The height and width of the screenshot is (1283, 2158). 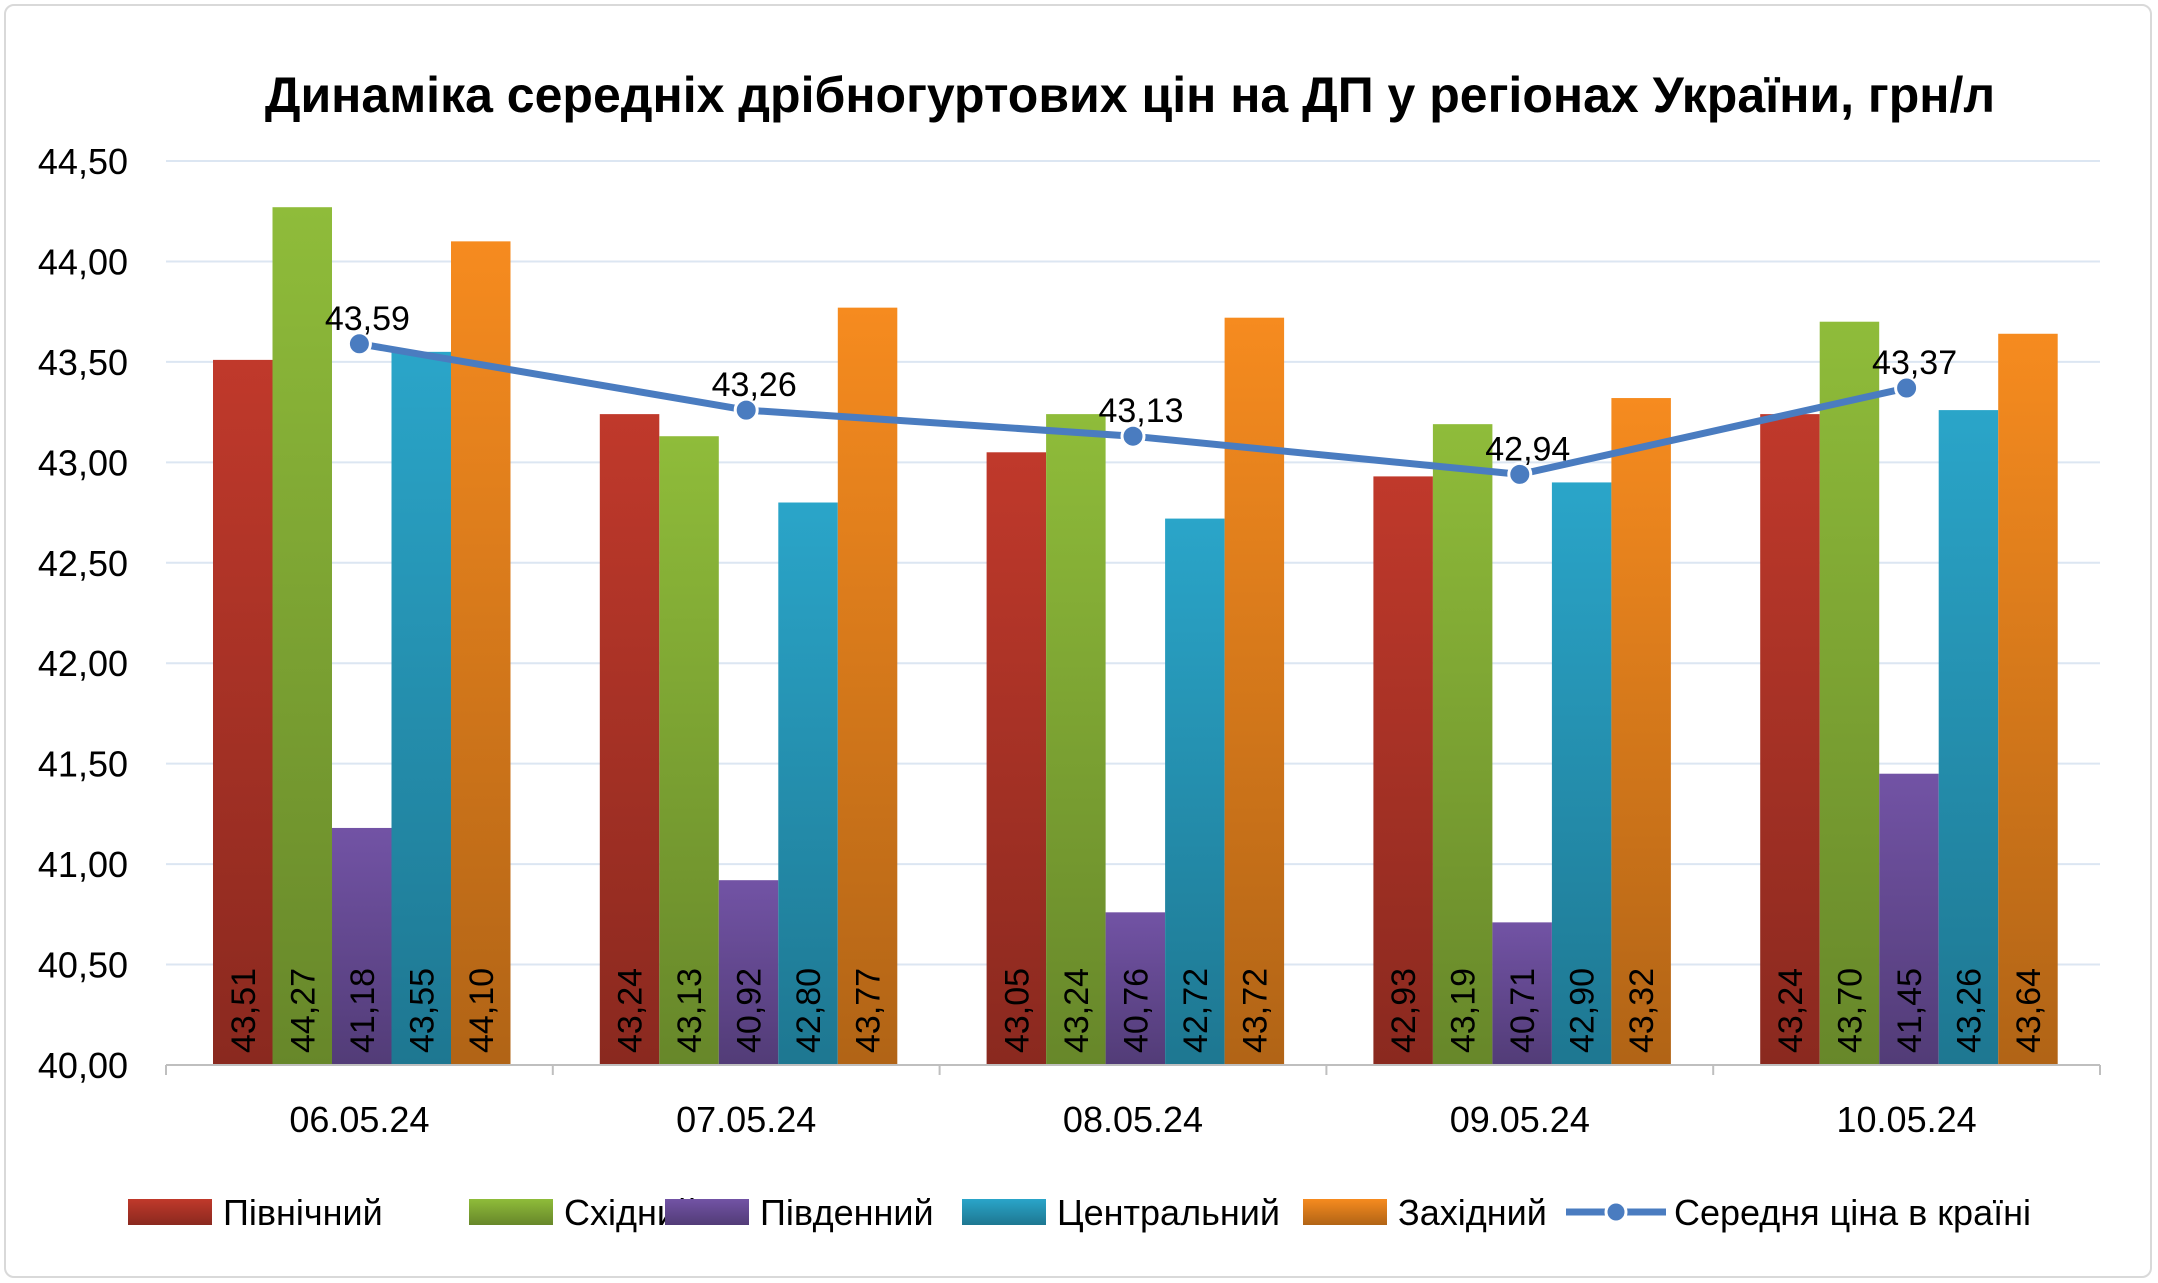 What do you see at coordinates (83, 563) in the screenshot?
I see `y-tick-label: 42,50` at bounding box center [83, 563].